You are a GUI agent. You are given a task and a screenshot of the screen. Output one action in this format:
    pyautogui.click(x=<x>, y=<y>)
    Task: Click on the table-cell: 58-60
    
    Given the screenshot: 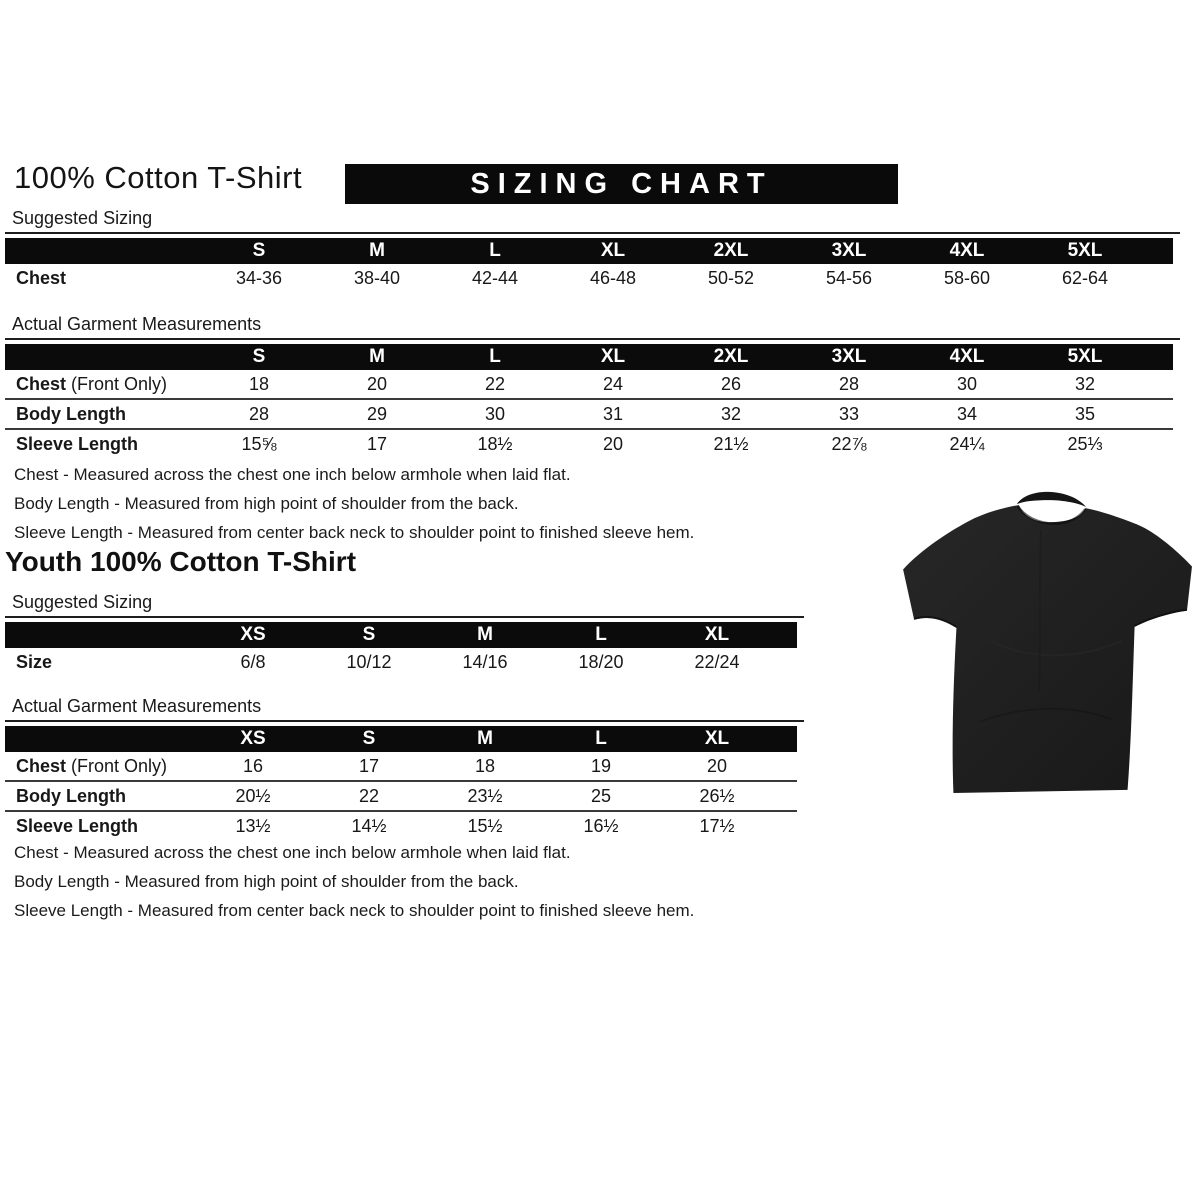 What is the action you would take?
    pyautogui.click(x=967, y=277)
    